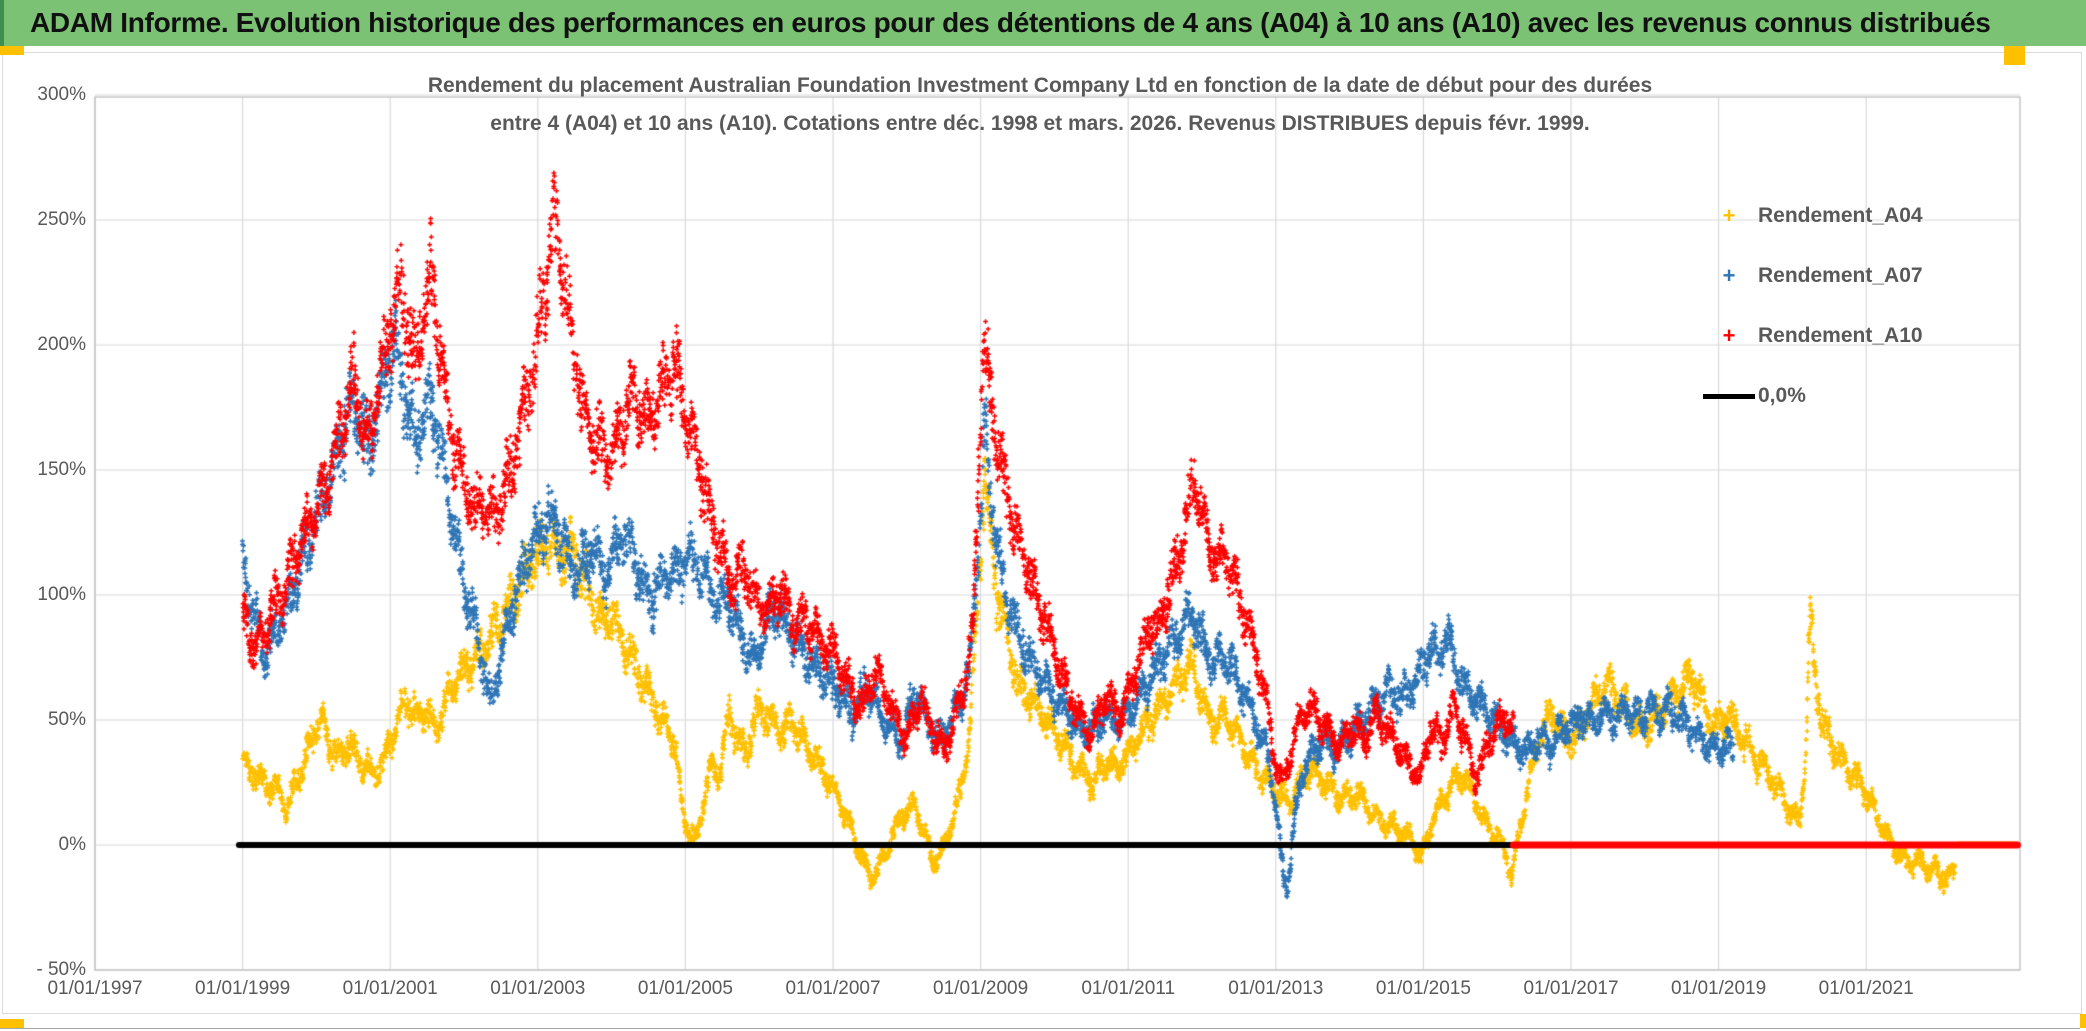 This screenshot has width=2086, height=1031. Describe the element at coordinates (1719, 988) in the screenshot. I see `x-axis-tick-label: 01/01/2019` at that location.